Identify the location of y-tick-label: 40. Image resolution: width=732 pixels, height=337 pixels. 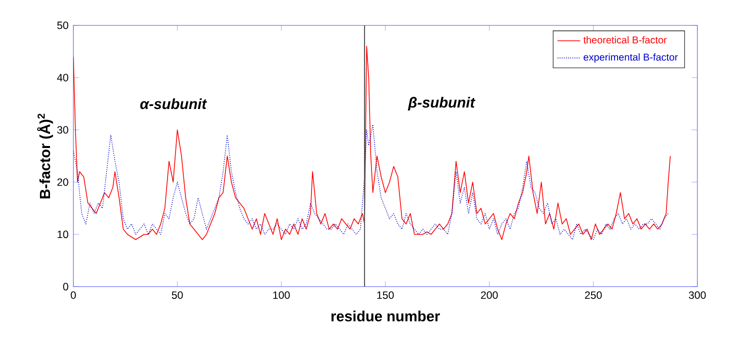
(62, 78).